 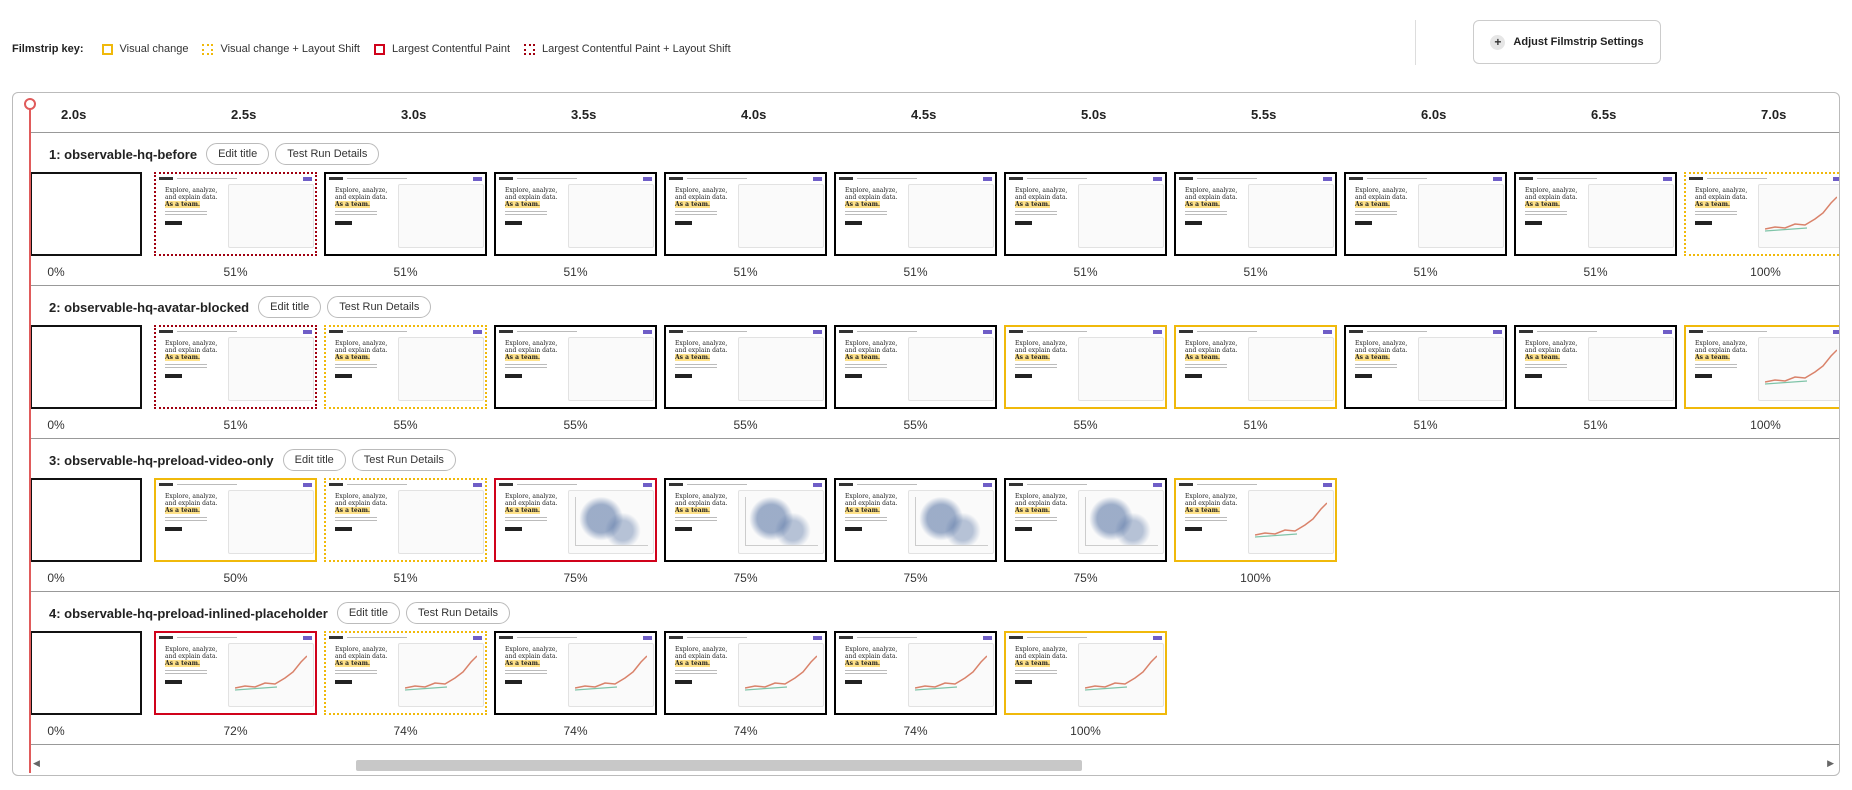 I want to click on test-run-divider, so click(x=934, y=591).